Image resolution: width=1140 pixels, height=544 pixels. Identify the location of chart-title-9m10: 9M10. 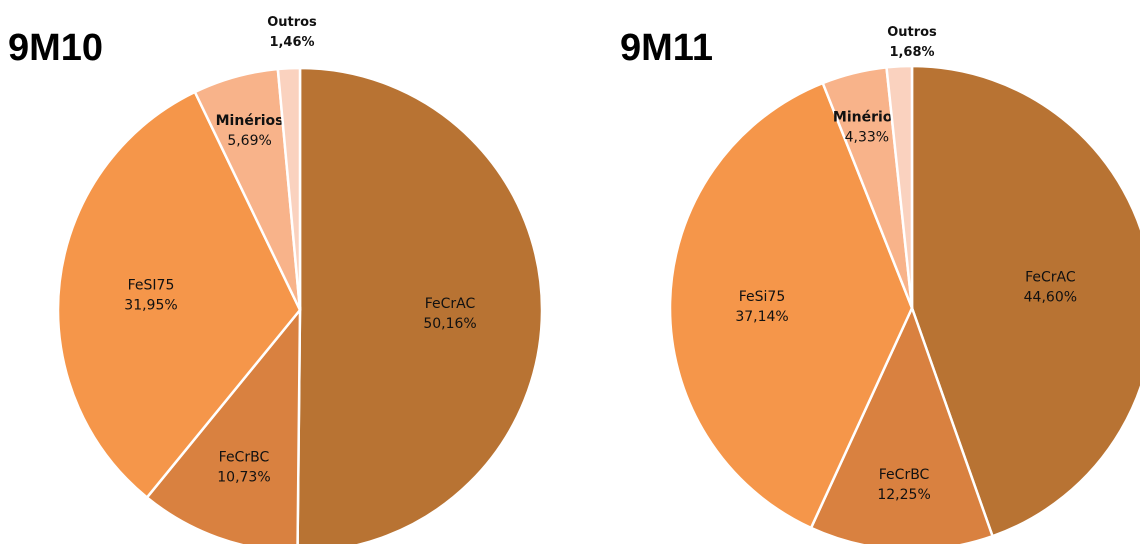
(55, 48).